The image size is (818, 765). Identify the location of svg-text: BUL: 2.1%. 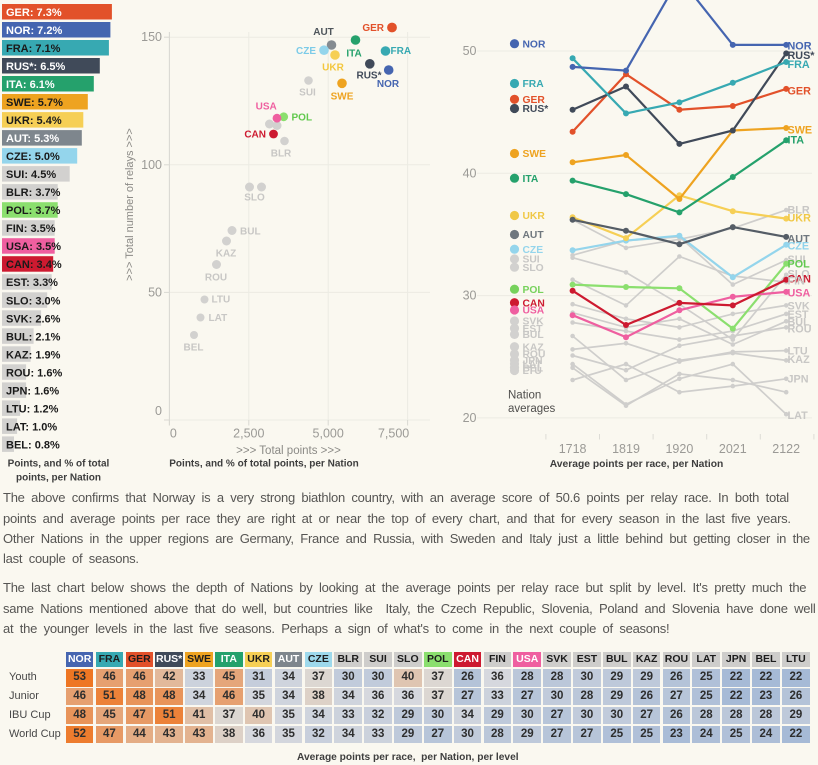
(33, 337).